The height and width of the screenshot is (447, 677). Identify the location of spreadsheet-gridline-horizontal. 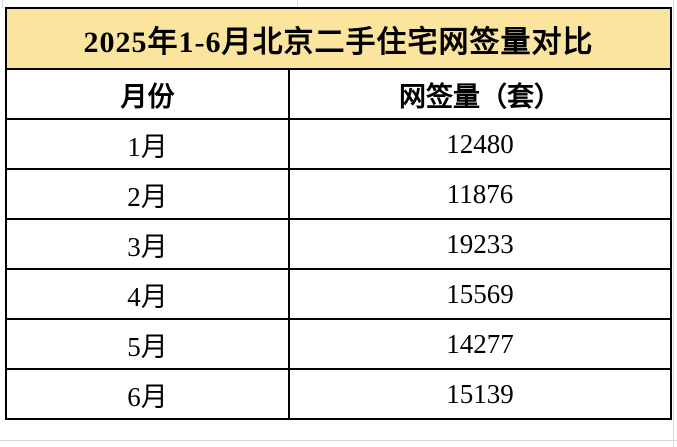
(338, 440).